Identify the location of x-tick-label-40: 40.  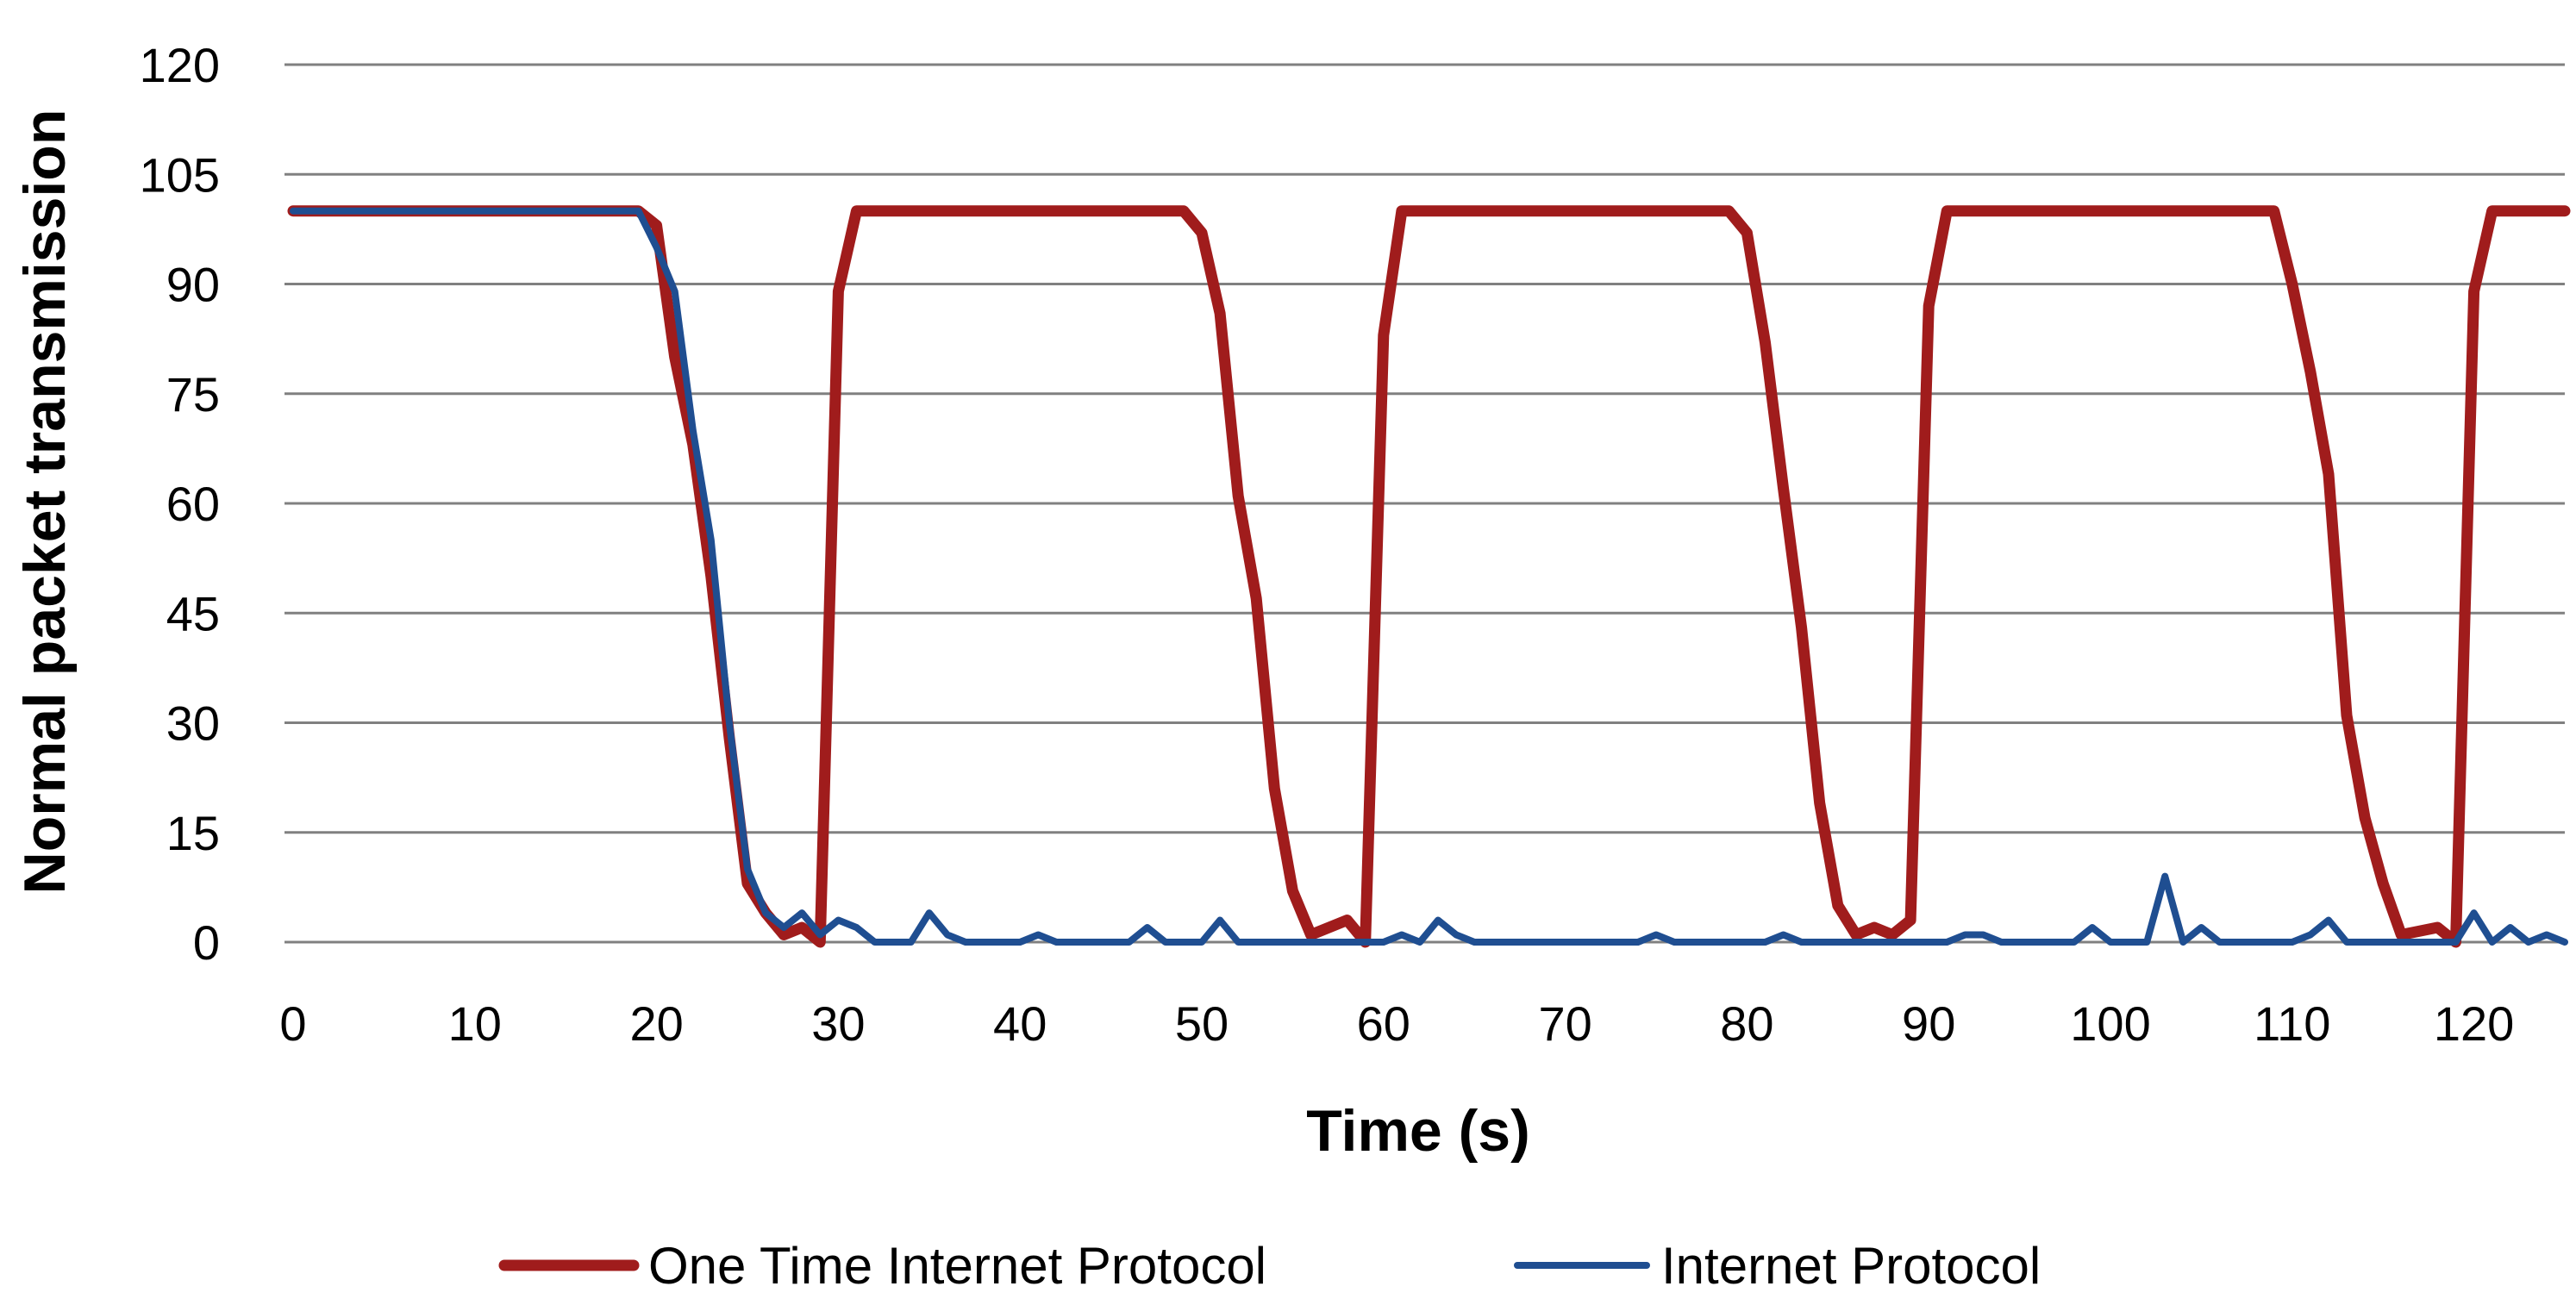
(1020, 1023).